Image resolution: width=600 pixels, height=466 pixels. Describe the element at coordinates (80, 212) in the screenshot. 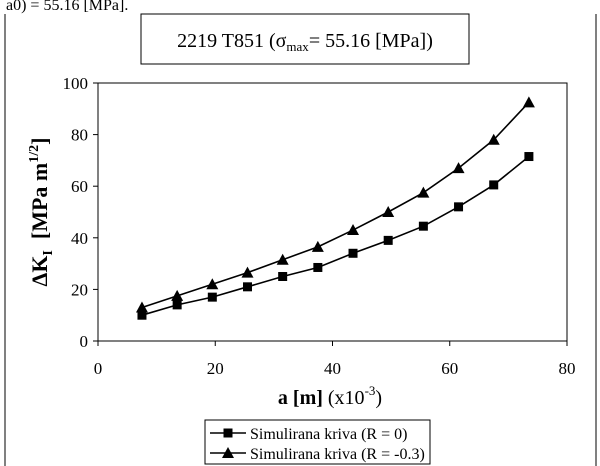

I see `y-axis: 0 20 40 60 80 100` at that location.